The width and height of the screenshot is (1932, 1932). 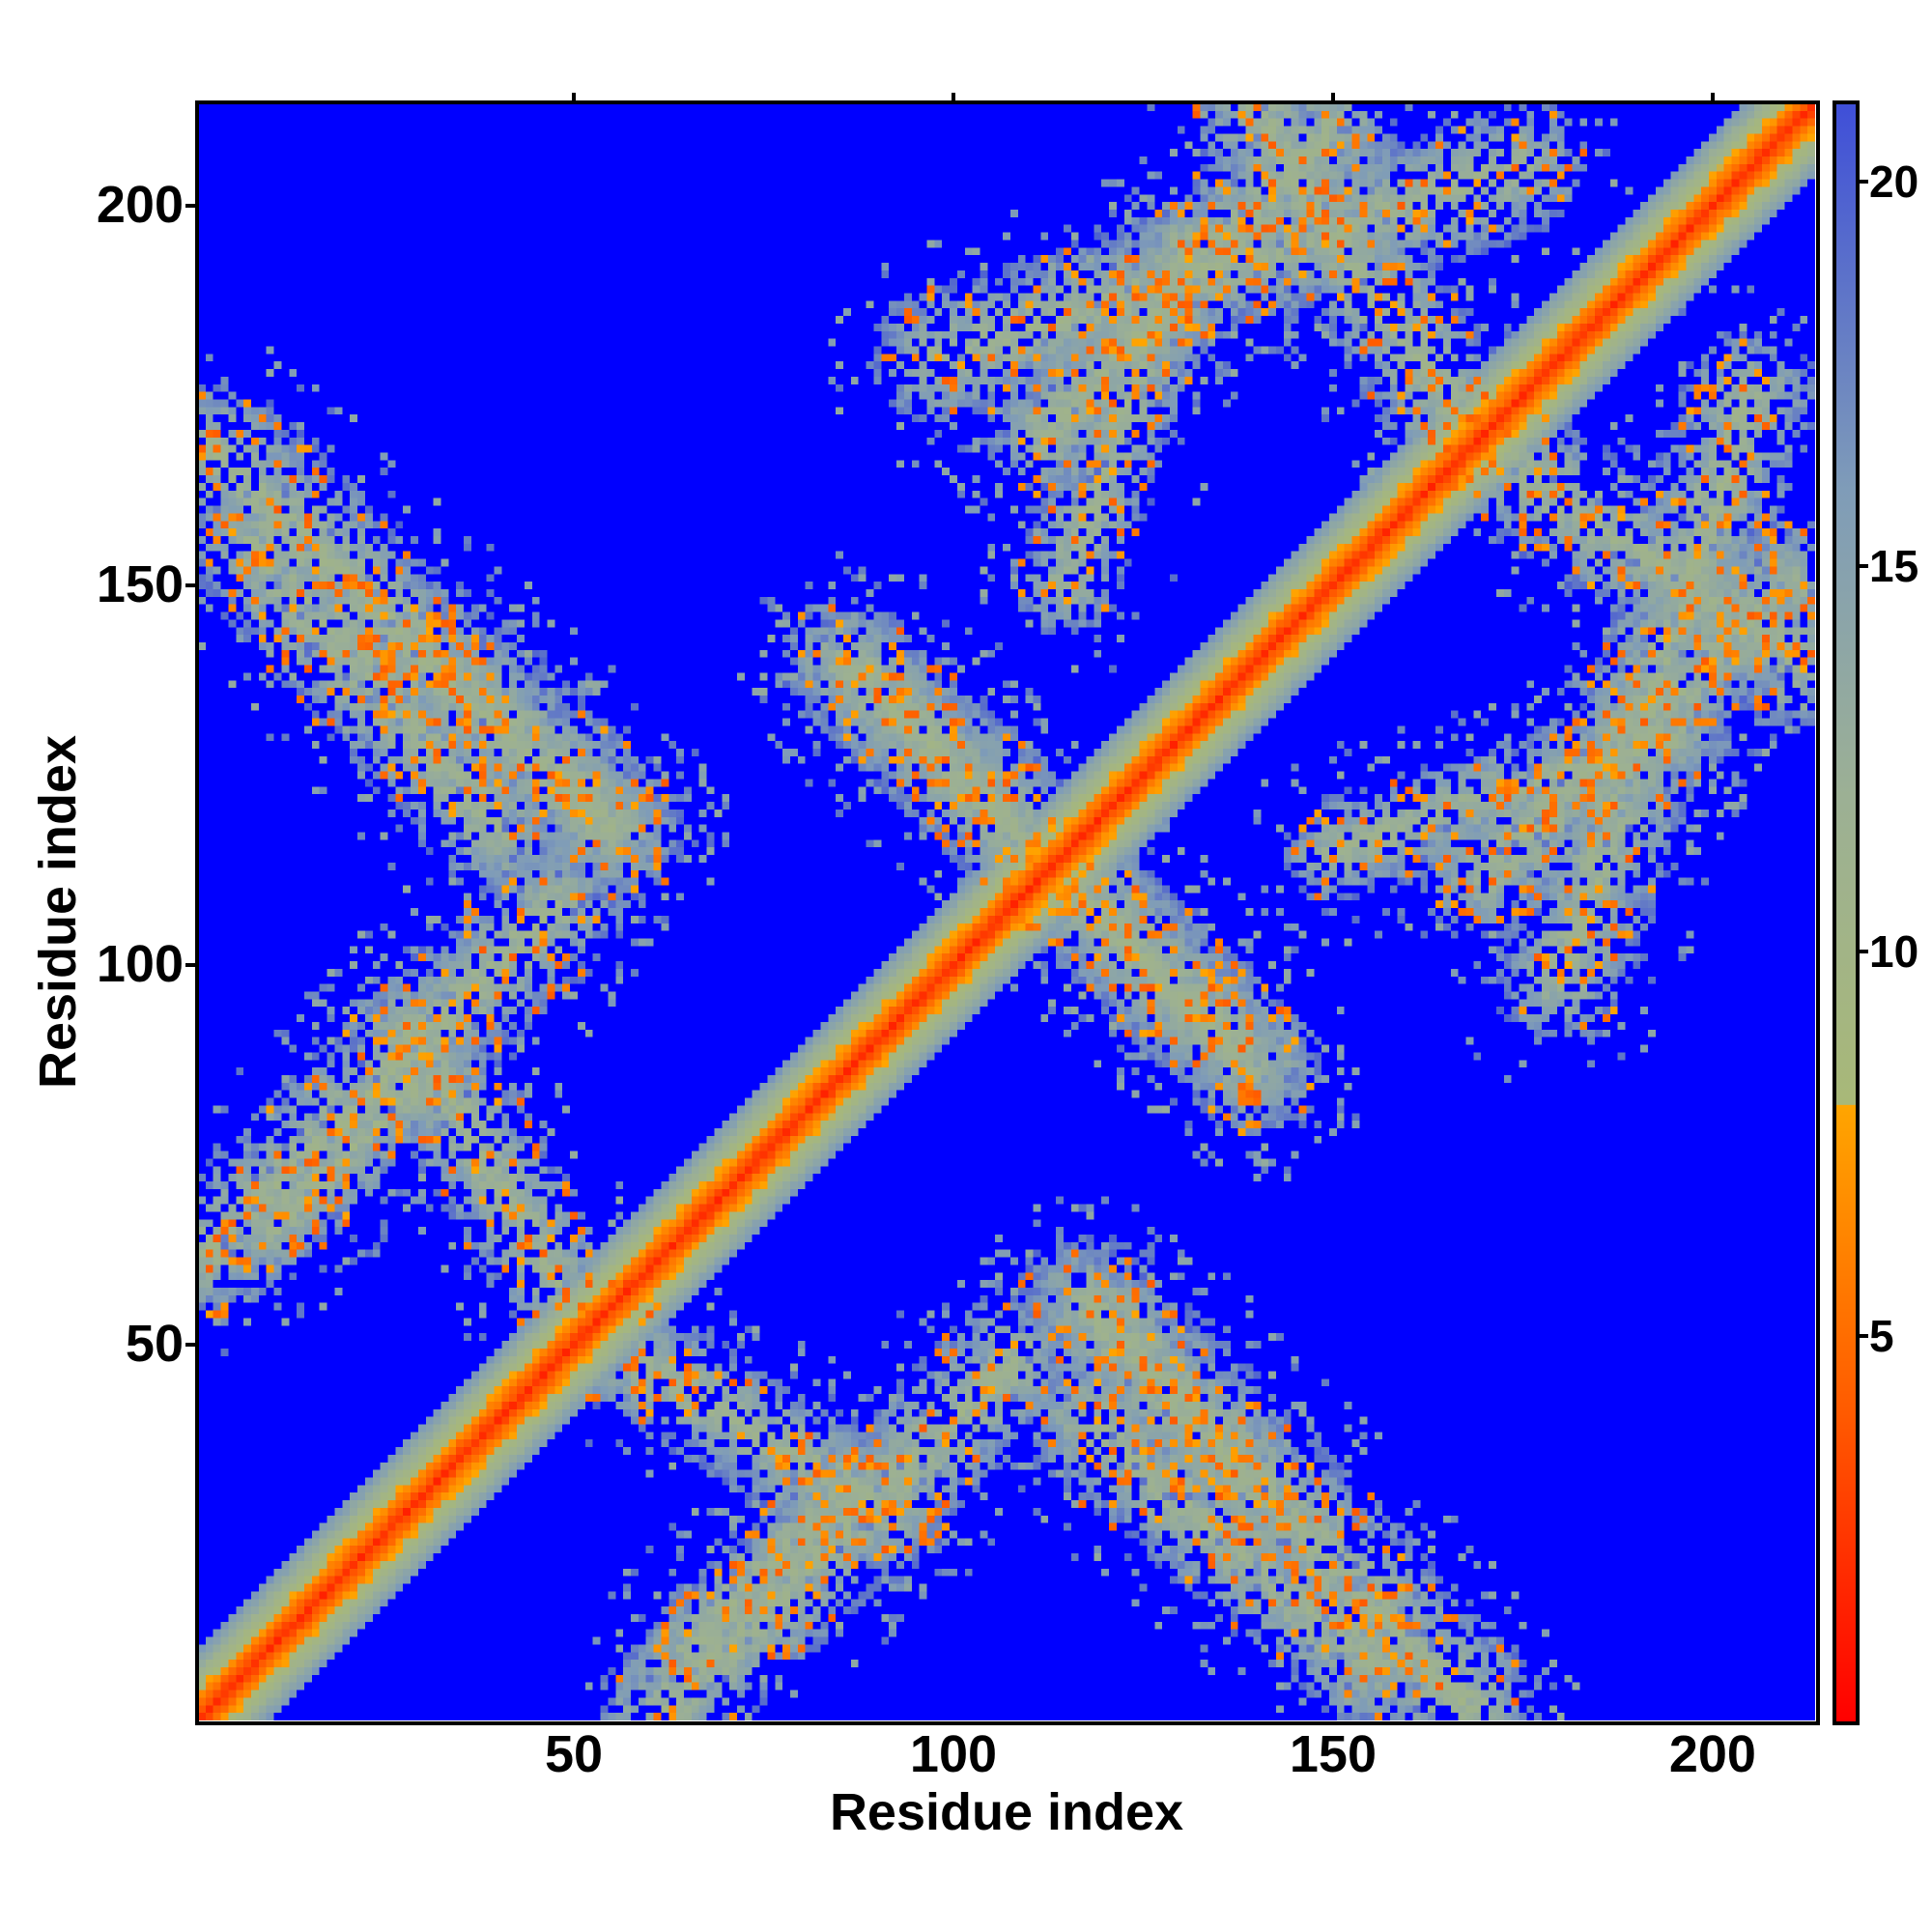 I want to click on x-axis-label: Residue index, so click(x=1006, y=1812).